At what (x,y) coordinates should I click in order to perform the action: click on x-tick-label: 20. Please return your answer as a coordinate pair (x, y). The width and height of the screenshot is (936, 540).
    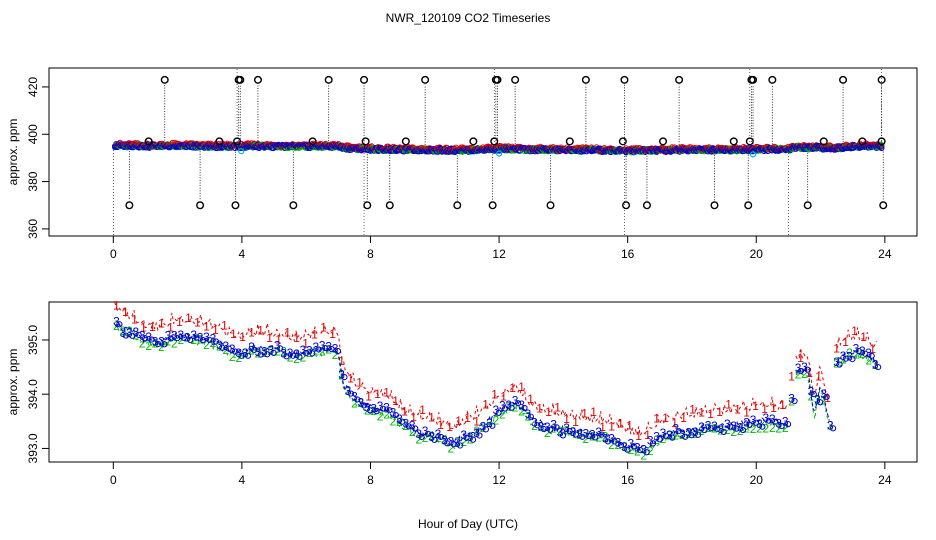
    Looking at the image, I should click on (757, 254).